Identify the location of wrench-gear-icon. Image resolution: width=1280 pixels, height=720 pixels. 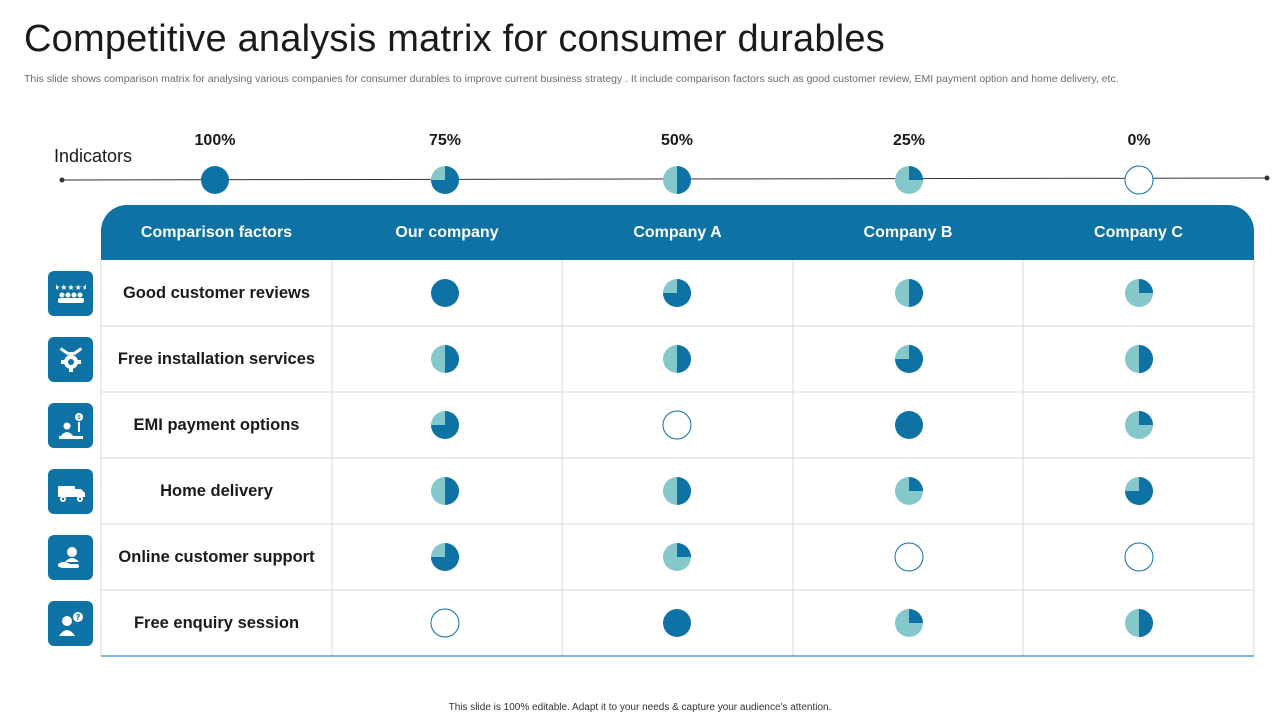
(70, 359).